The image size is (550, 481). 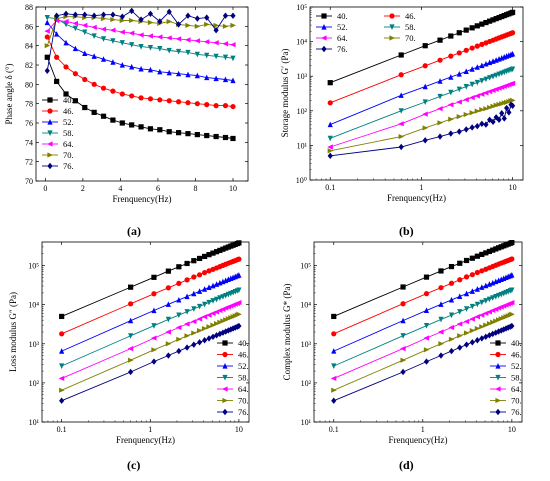 What do you see at coordinates (150, 429) in the screenshot?
I see `x-tick-label: 1` at bounding box center [150, 429].